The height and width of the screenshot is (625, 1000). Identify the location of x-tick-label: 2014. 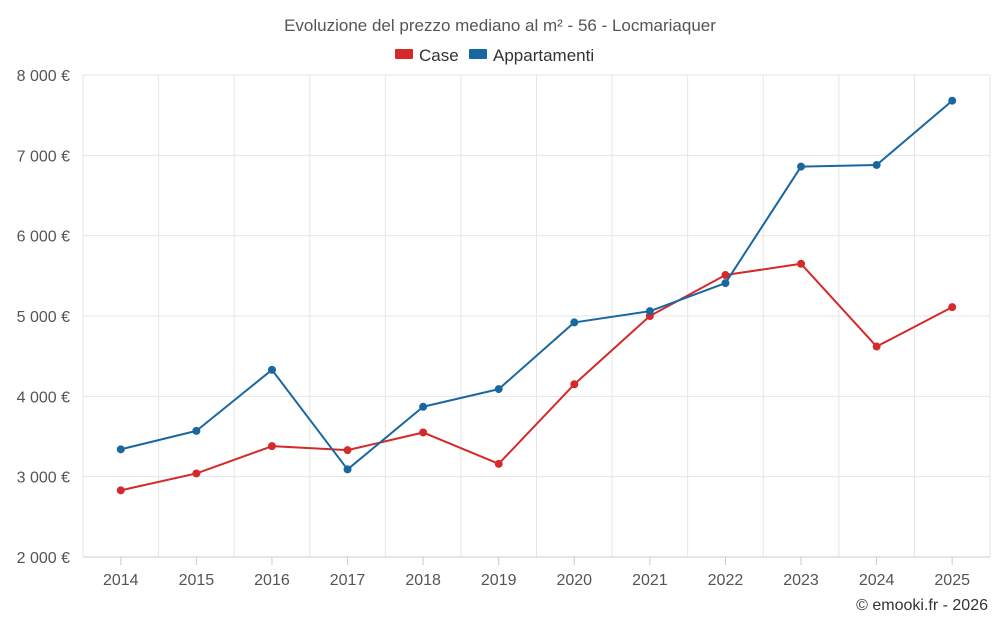
(121, 580).